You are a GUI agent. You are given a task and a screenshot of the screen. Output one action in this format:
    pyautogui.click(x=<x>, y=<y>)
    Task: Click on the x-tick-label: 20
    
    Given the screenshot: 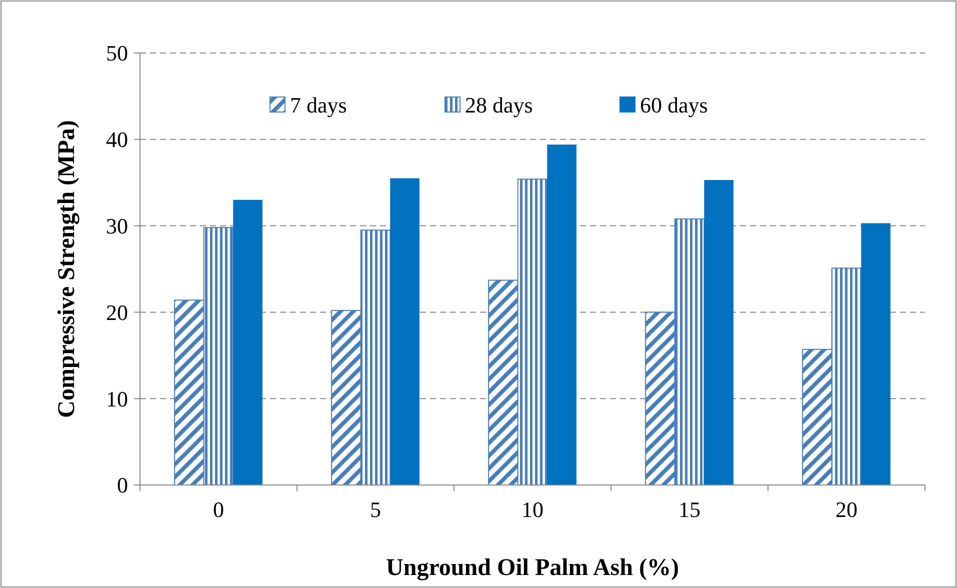 What is the action you would take?
    pyautogui.click(x=847, y=509)
    